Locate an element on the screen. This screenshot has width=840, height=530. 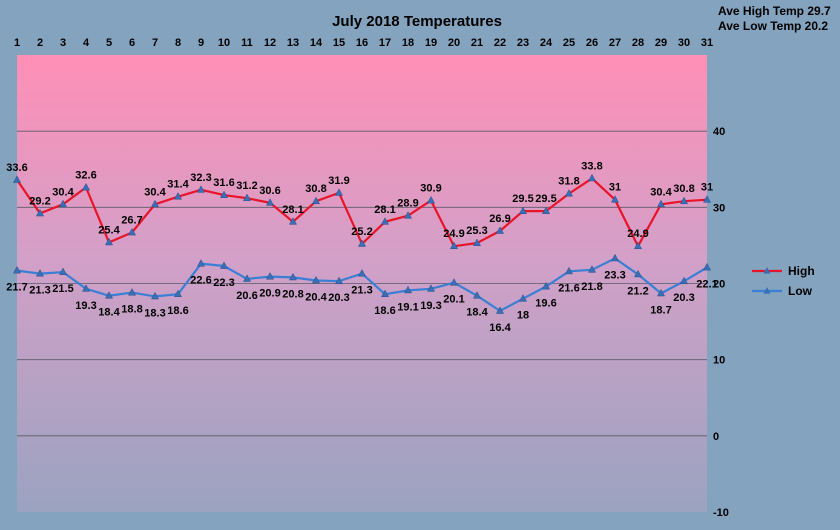
data-label-high-23: 29.5 is located at coordinates (522, 199).